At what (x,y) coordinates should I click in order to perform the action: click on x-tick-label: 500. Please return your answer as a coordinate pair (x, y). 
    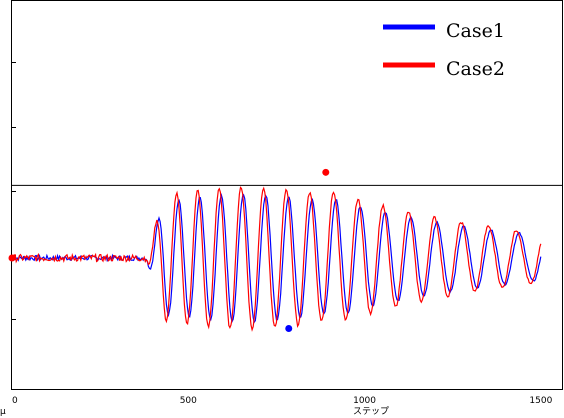
    Looking at the image, I should click on (188, 401).